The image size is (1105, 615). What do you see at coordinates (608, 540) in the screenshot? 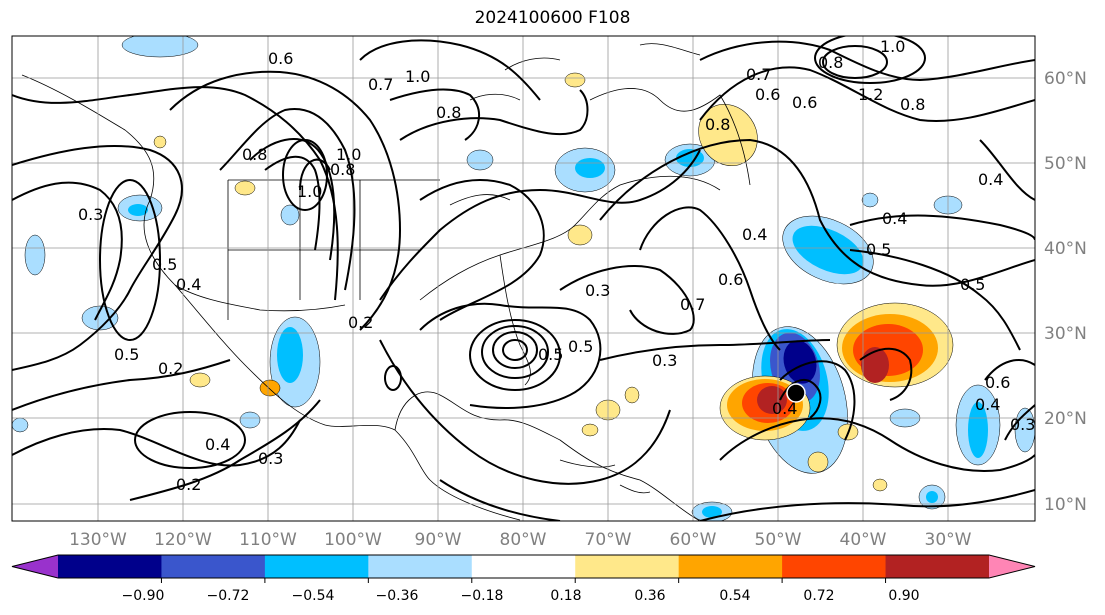
I see `lon-label: 70°W` at bounding box center [608, 540].